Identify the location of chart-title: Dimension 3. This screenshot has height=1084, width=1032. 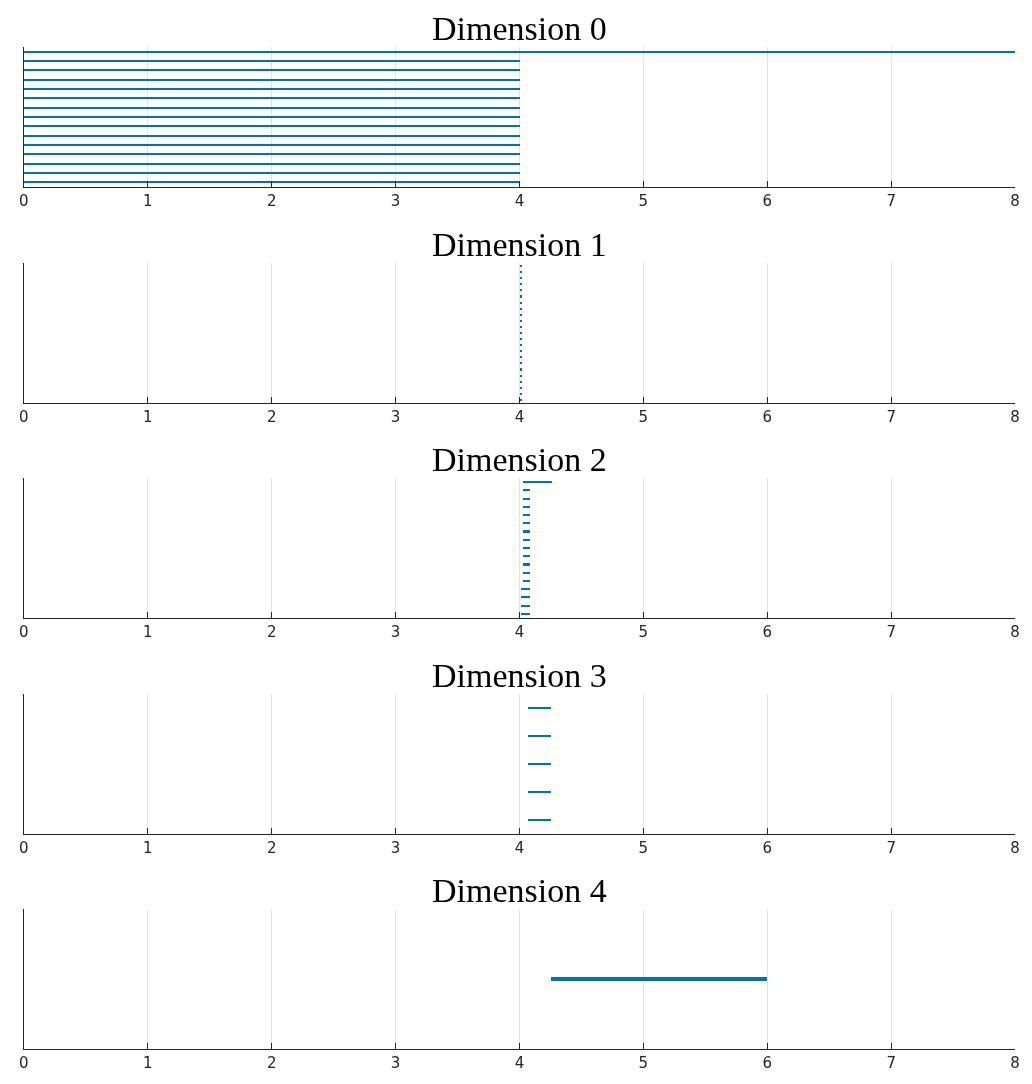
(519, 675).